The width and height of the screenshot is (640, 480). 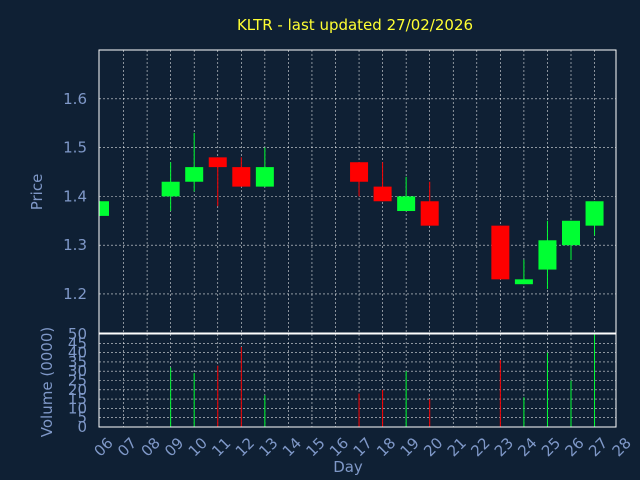 I want to click on volume-tick-label: 45, so click(x=77, y=343).